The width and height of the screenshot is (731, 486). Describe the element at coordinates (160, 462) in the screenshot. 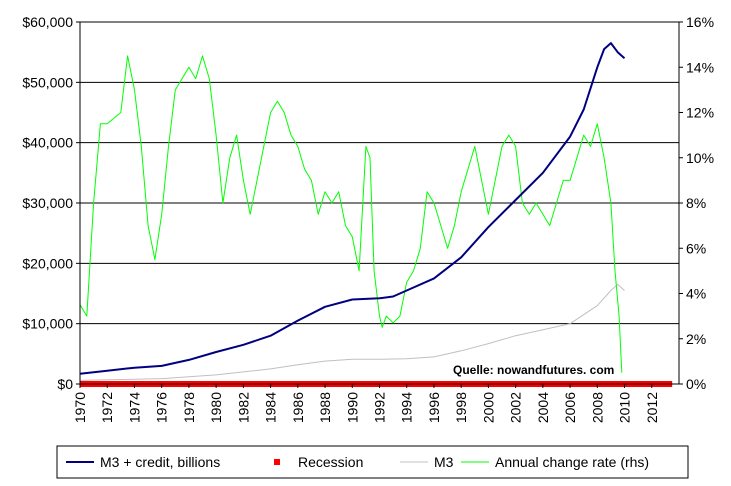

I see `legend-label: M3 + credit, billions` at that location.